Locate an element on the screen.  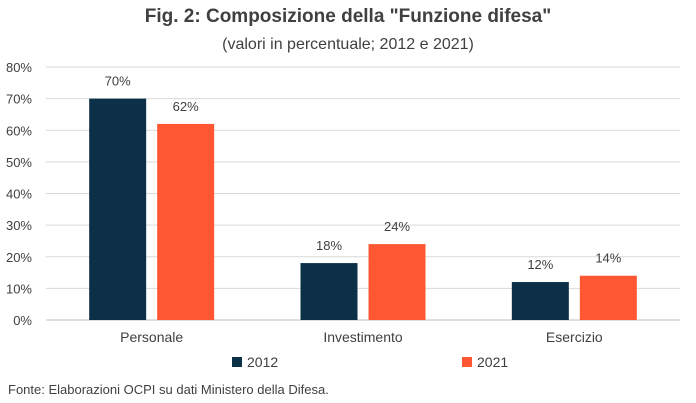
x-tick-label: Esercizio is located at coordinates (574, 337).